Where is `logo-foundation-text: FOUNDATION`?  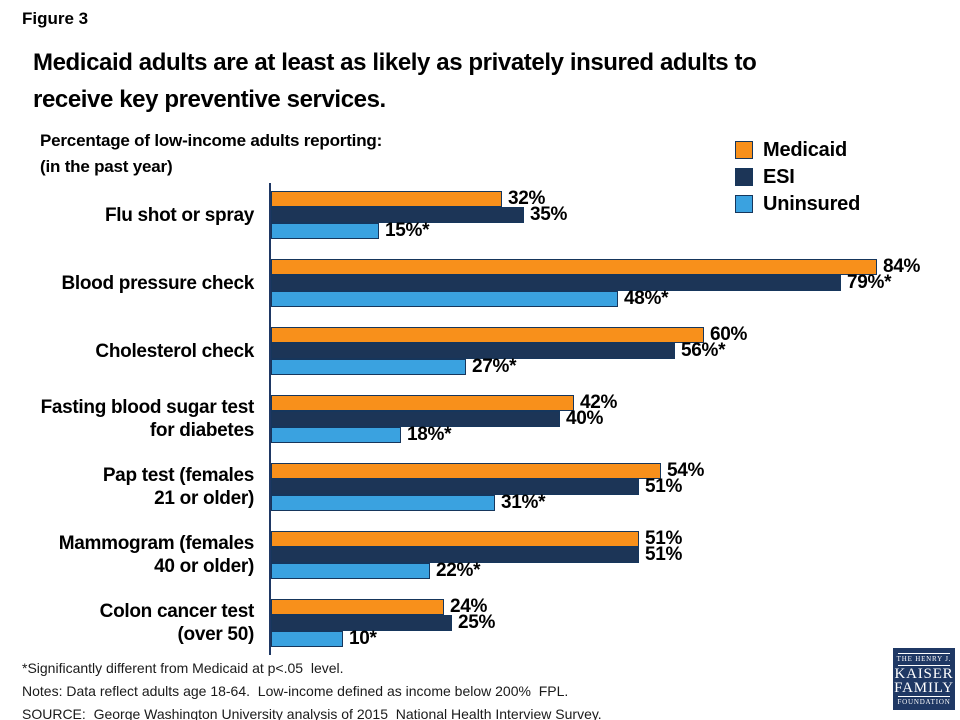
logo-foundation-text: FOUNDATION is located at coordinates (924, 701).